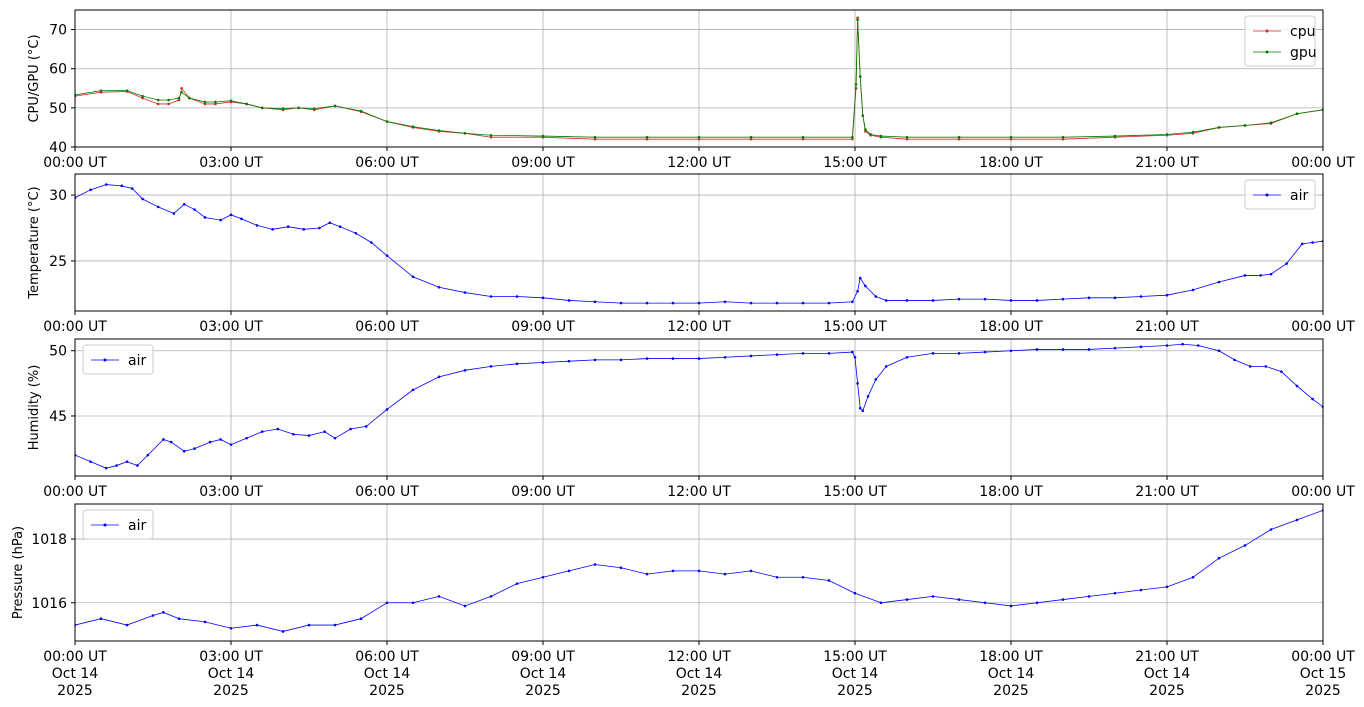  What do you see at coordinates (387, 674) in the screenshot?
I see `x-tick-label: 06:00 UT Oct 14 2025` at bounding box center [387, 674].